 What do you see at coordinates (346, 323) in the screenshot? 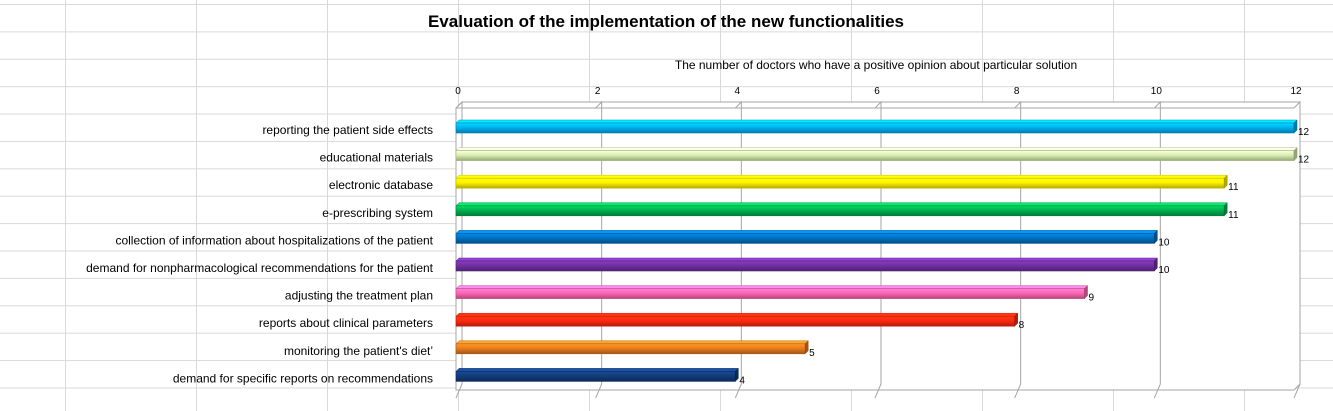
I see `category-label: reports about clinical parameters` at bounding box center [346, 323].